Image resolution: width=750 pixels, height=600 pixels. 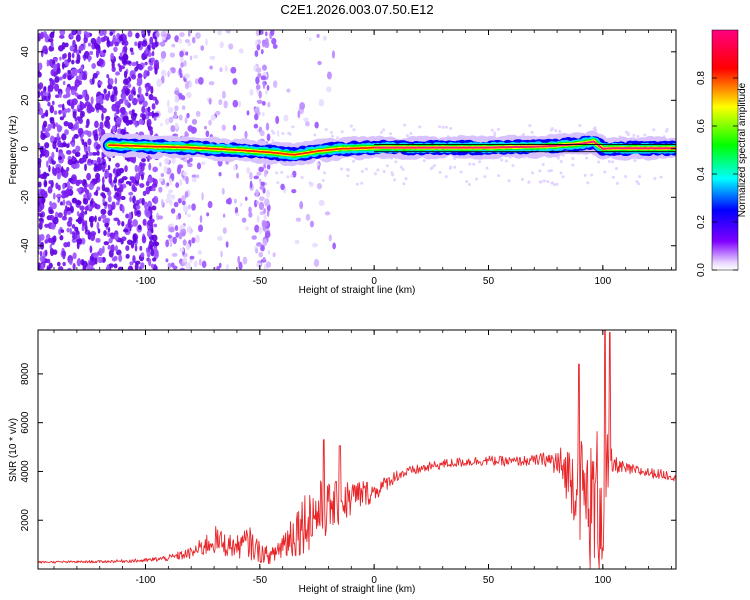 What do you see at coordinates (13, 150) in the screenshot?
I see `spectrogram-y-axis-label: Frequency (Hz)` at bounding box center [13, 150].